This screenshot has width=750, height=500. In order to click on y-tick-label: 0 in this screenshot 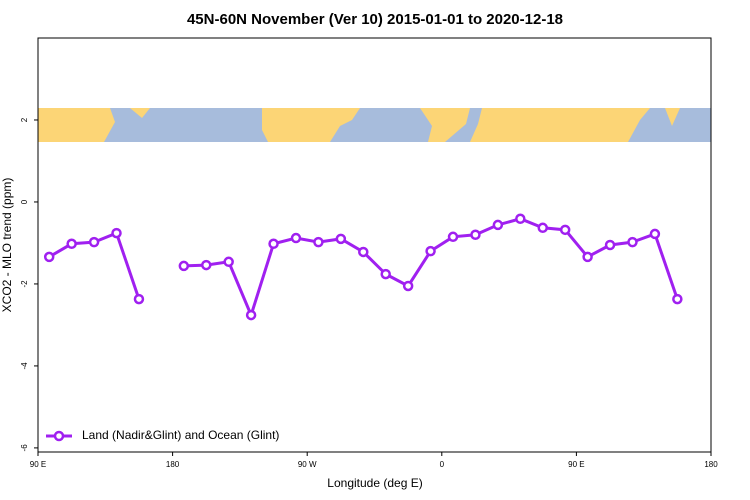, I will do `click(24, 201)`.